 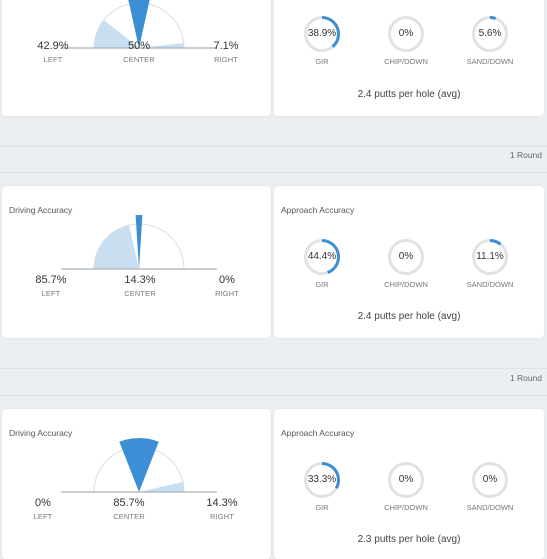 I want to click on sand-value: 5.6%, so click(x=490, y=33).